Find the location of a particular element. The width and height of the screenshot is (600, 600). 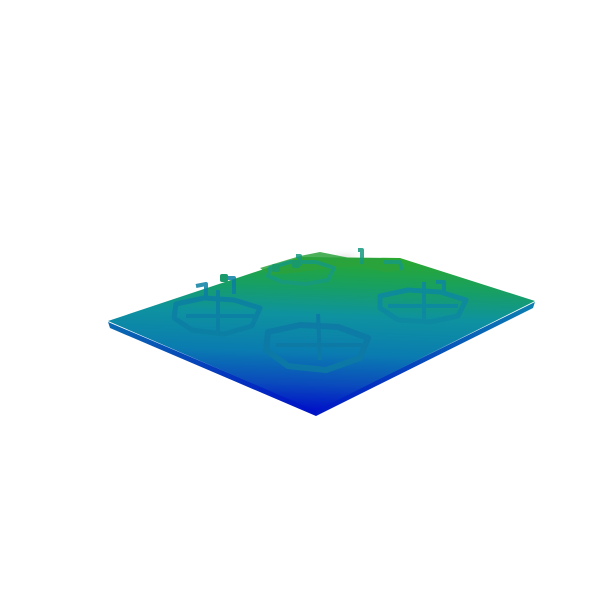

burner-grate-front is located at coordinates (317, 343).